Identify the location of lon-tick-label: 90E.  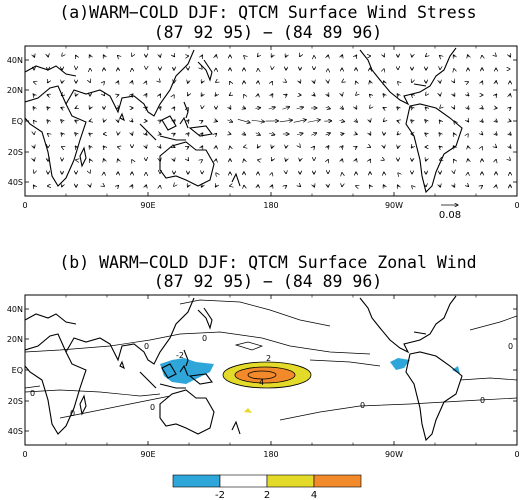
(147, 205).